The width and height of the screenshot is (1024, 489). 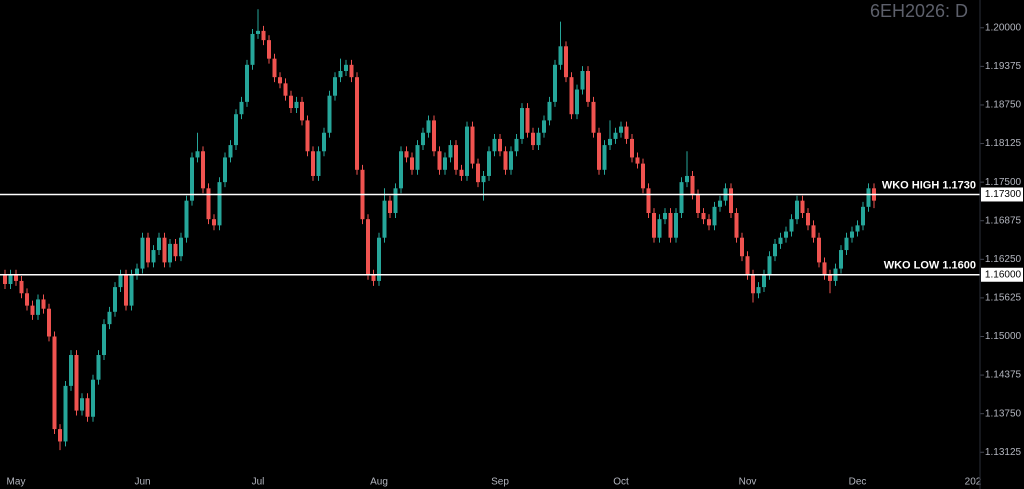 What do you see at coordinates (500, 482) in the screenshot?
I see `x-tick-label: Sep` at bounding box center [500, 482].